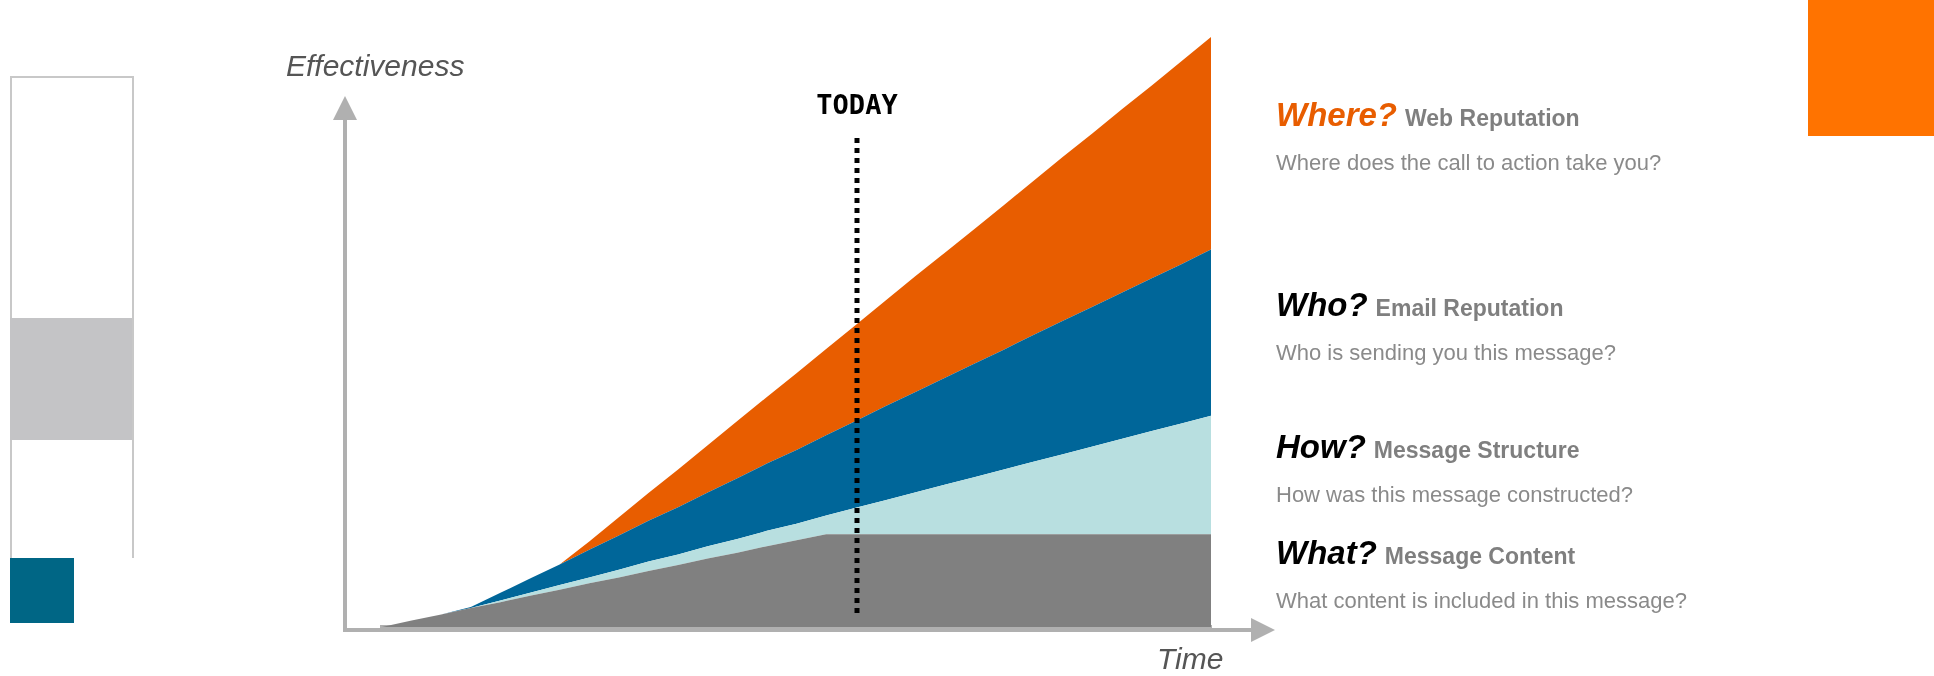 The width and height of the screenshot is (1934, 676). Describe the element at coordinates (1337, 115) in the screenshot. I see `series-label: Where?` at that location.